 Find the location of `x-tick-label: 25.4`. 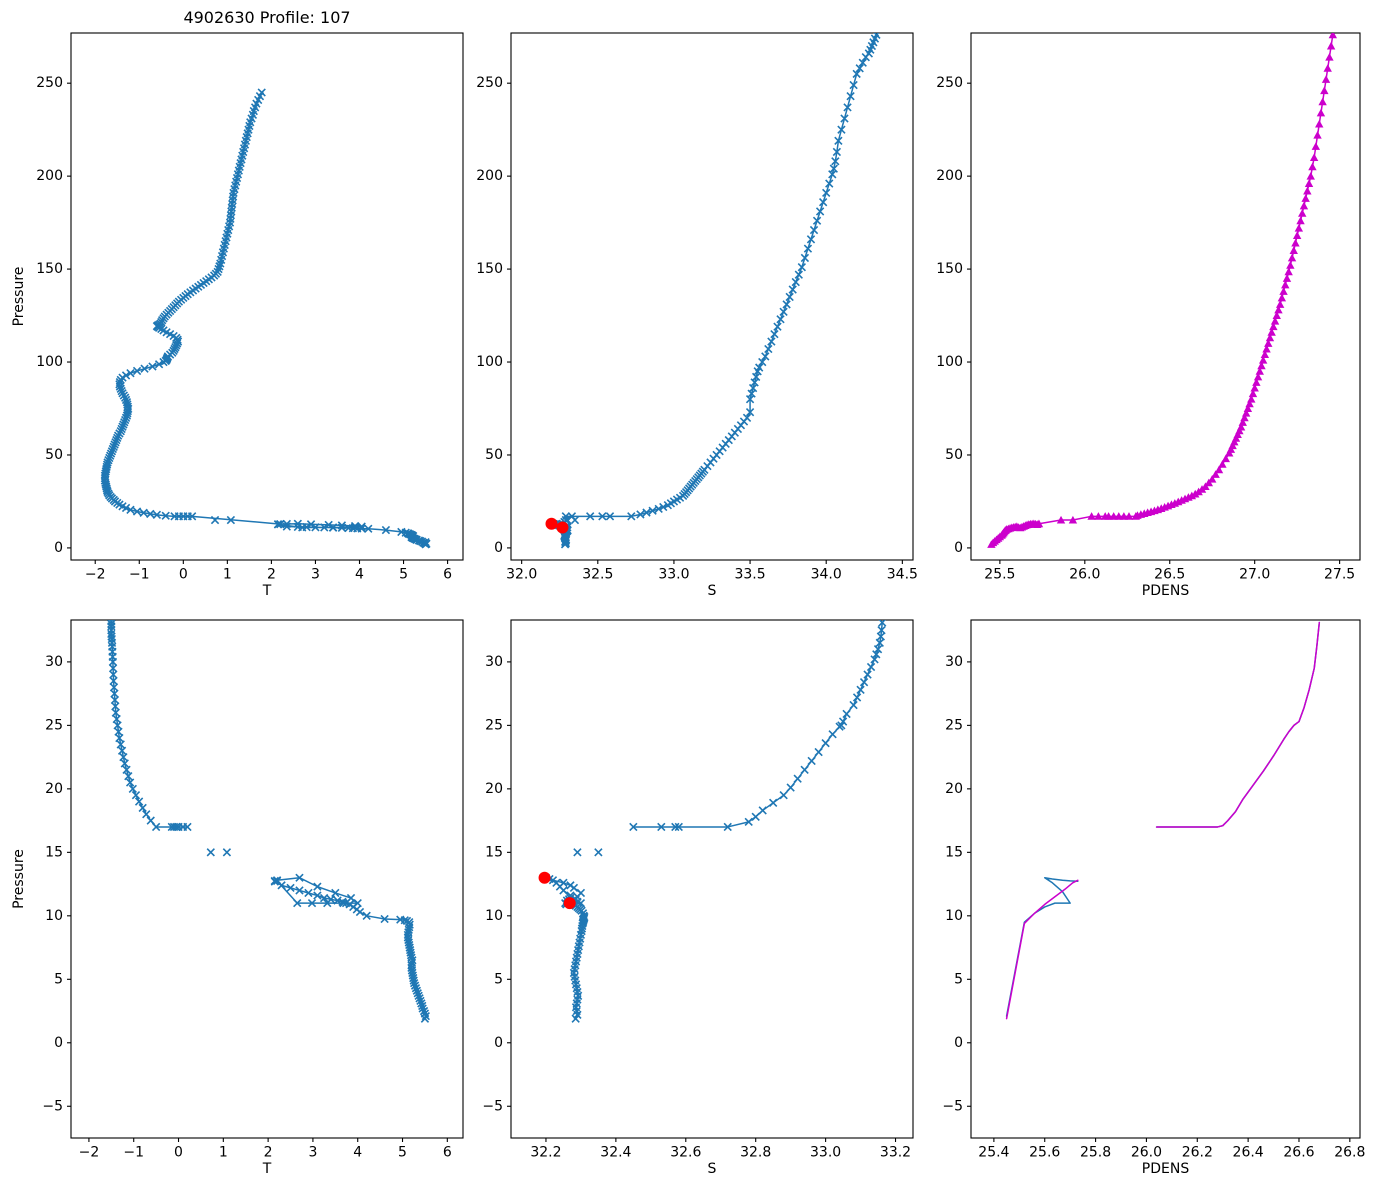

x-tick-label: 25.4 is located at coordinates (993, 1153).